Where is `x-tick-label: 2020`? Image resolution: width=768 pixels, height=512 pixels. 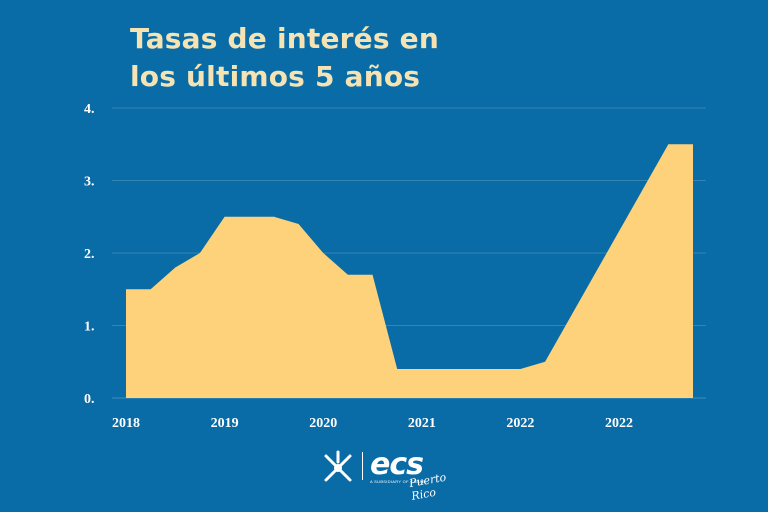
x-tick-label: 2020 is located at coordinates (323, 423).